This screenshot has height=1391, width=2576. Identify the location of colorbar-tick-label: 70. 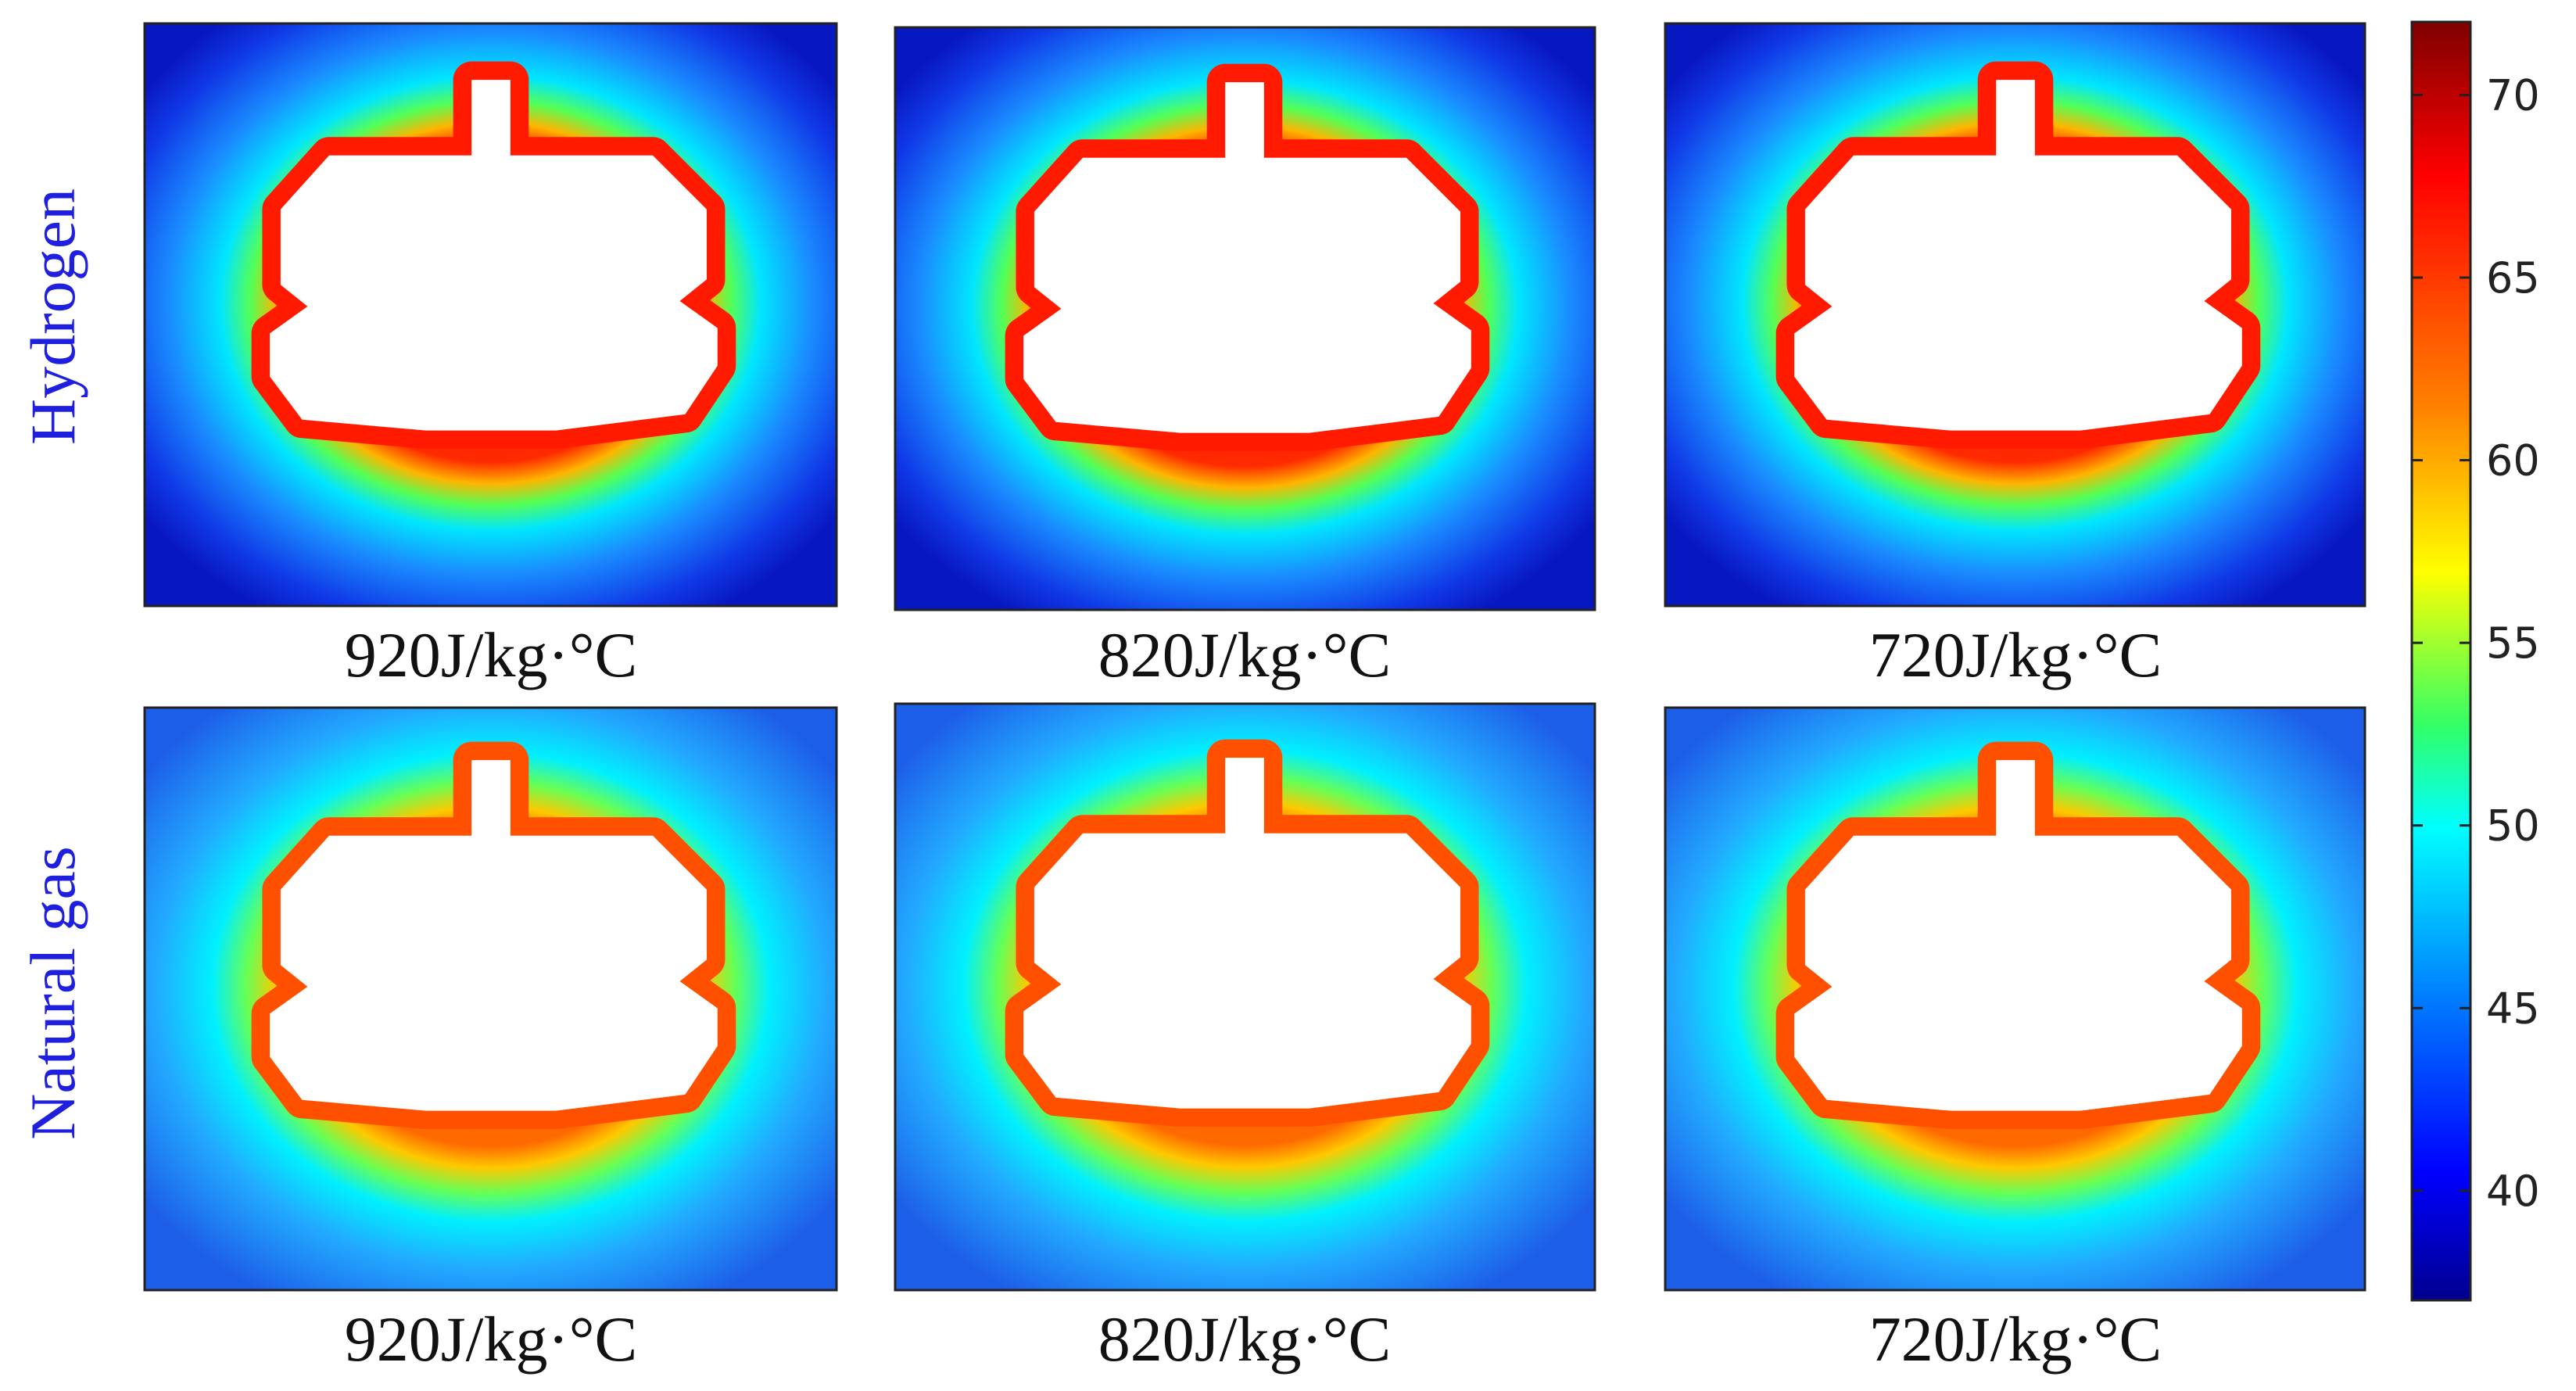
(2513, 95).